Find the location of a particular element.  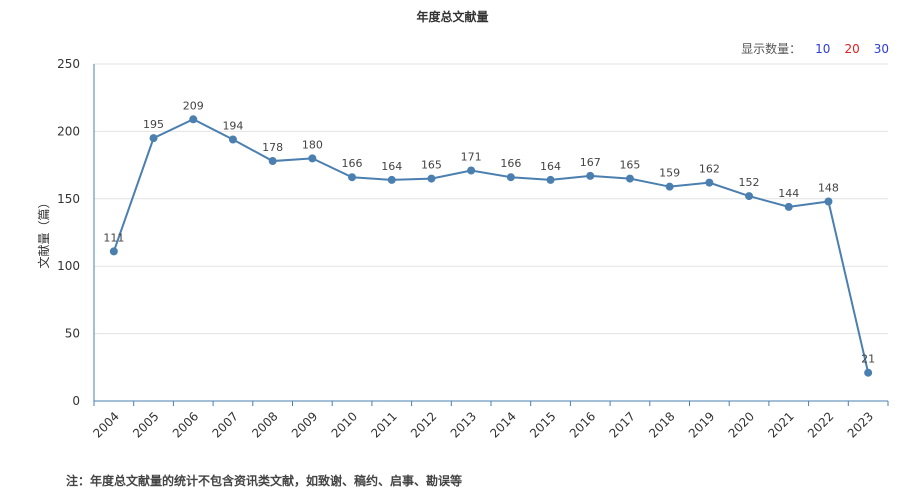

x-tick-label: 2012 is located at coordinates (423, 424).